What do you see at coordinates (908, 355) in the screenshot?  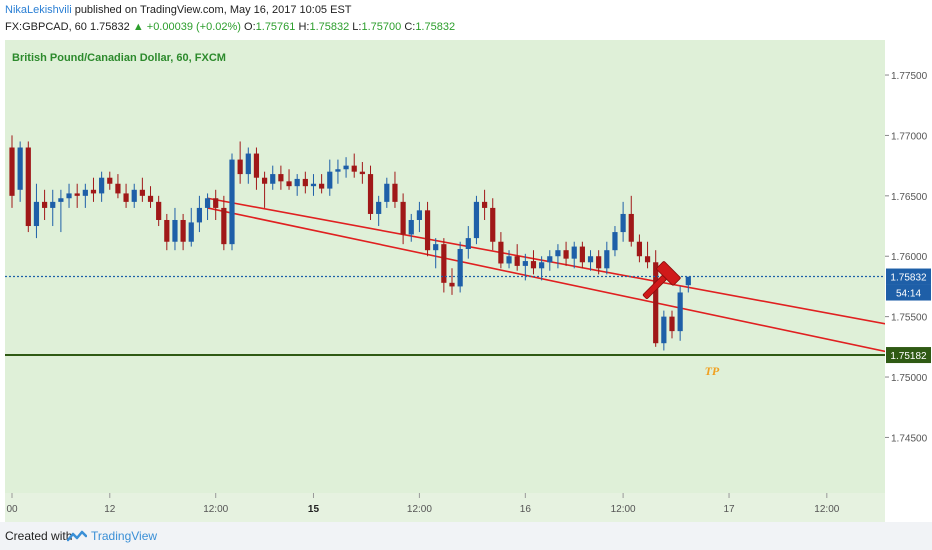 I see `tp-price-badge: 1.75182` at bounding box center [908, 355].